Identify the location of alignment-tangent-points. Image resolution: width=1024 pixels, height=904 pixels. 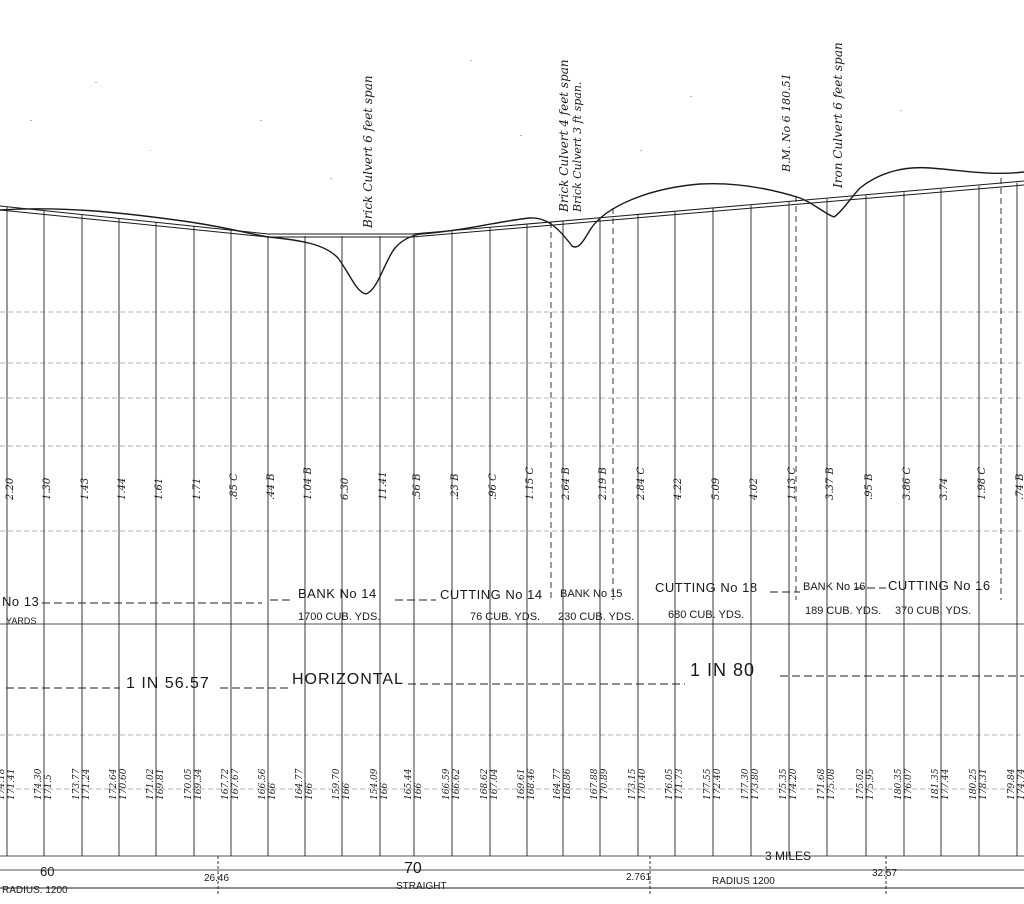
(552, 876).